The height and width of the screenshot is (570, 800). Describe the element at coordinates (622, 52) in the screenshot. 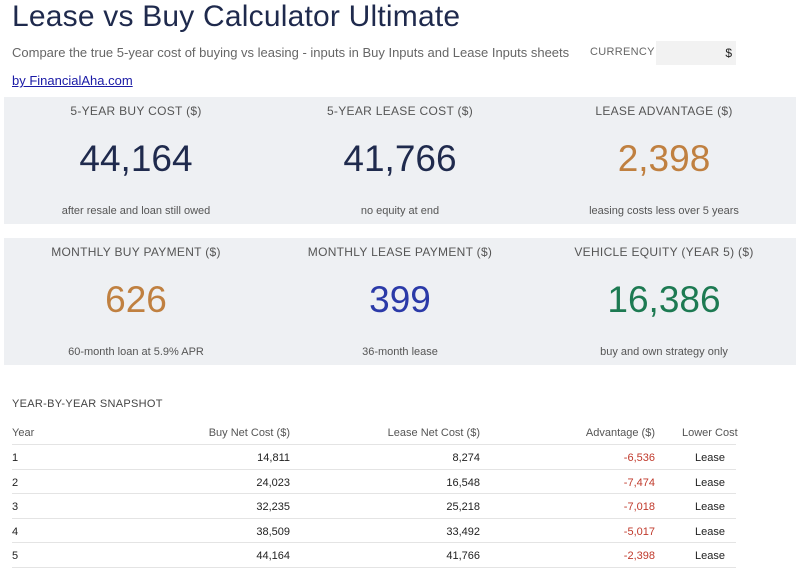

I see `currency-label: CURRENCY` at that location.